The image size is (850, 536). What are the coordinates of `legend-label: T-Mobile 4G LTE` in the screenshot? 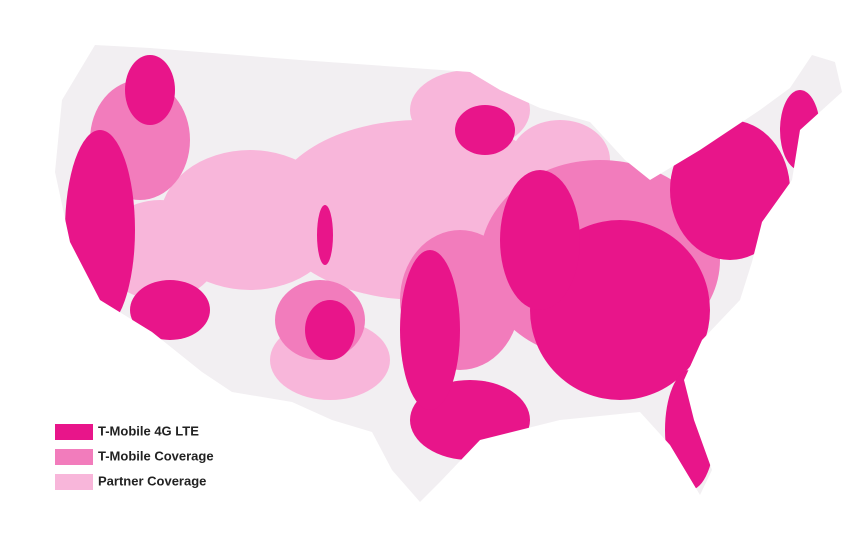 It's located at (148, 430).